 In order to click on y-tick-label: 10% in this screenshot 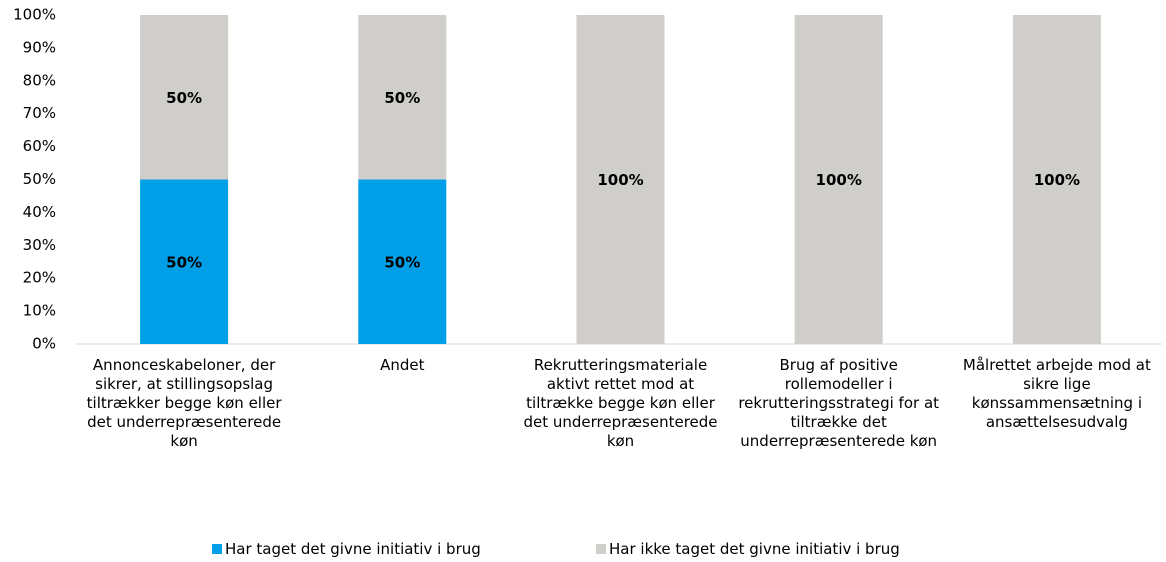, I will do `click(39, 311)`.